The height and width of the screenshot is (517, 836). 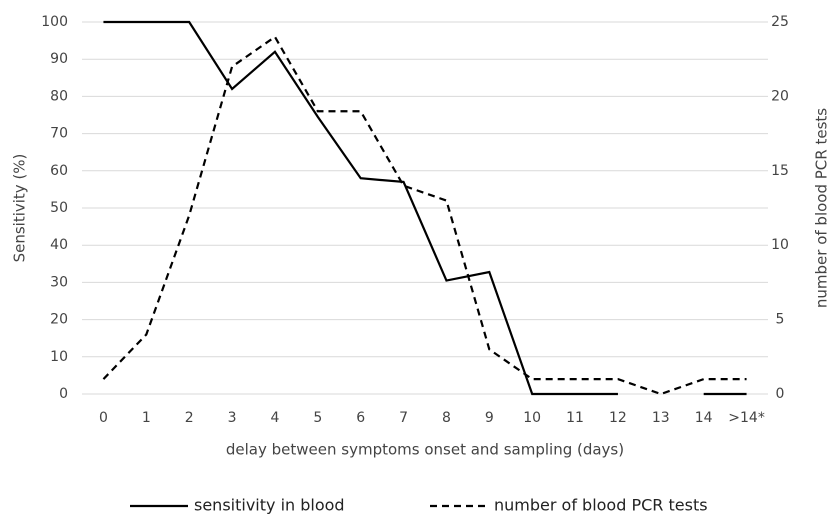 I want to click on y-tick-label: 50, so click(x=59, y=208).